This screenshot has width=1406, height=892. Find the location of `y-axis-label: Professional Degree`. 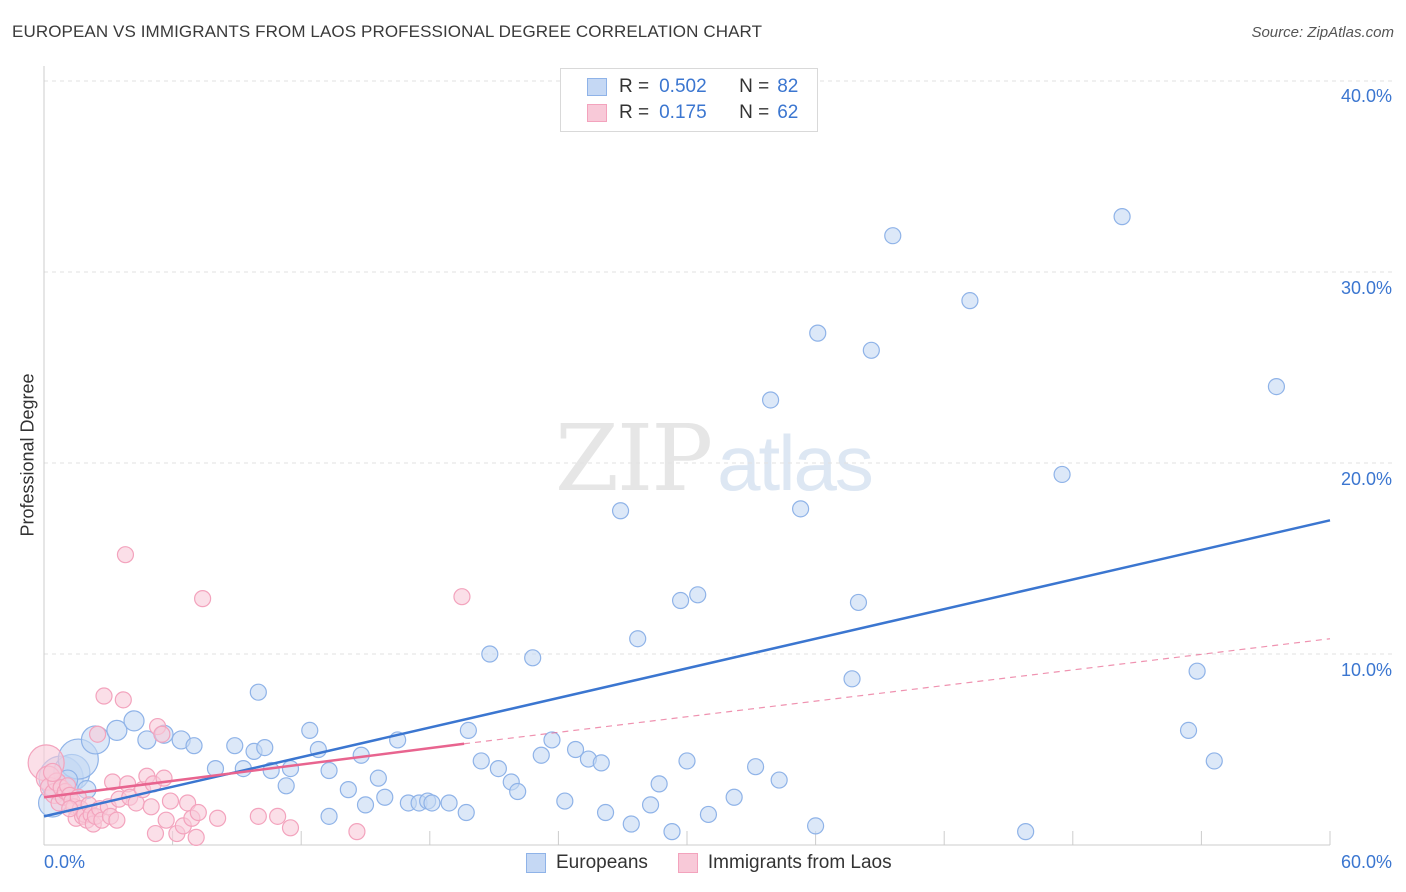

y-axis-label: Professional Degree is located at coordinates (27, 455).